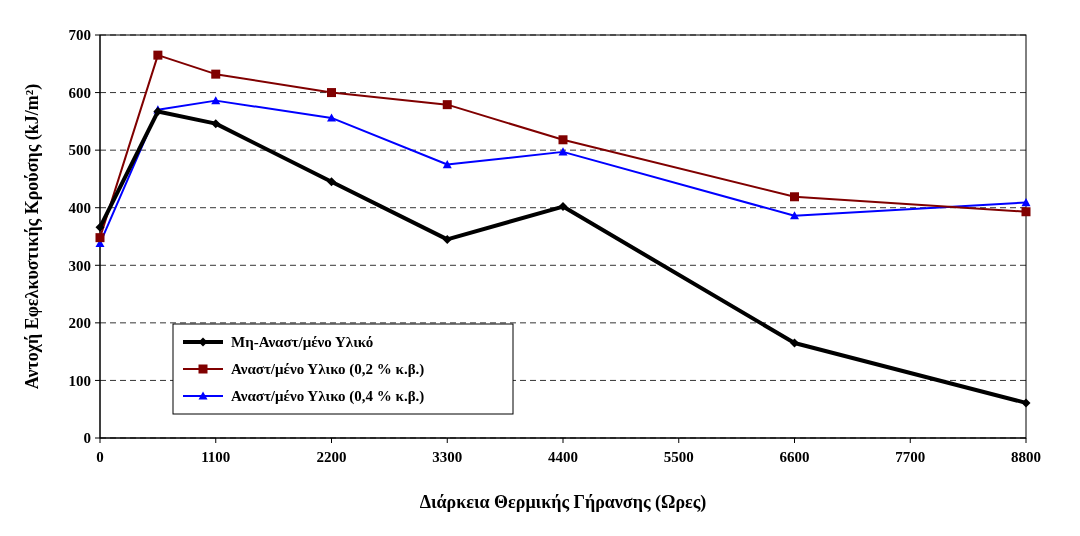 This screenshot has height=536, width=1080. I want to click on x-tick-label: 7700, so click(910, 457).